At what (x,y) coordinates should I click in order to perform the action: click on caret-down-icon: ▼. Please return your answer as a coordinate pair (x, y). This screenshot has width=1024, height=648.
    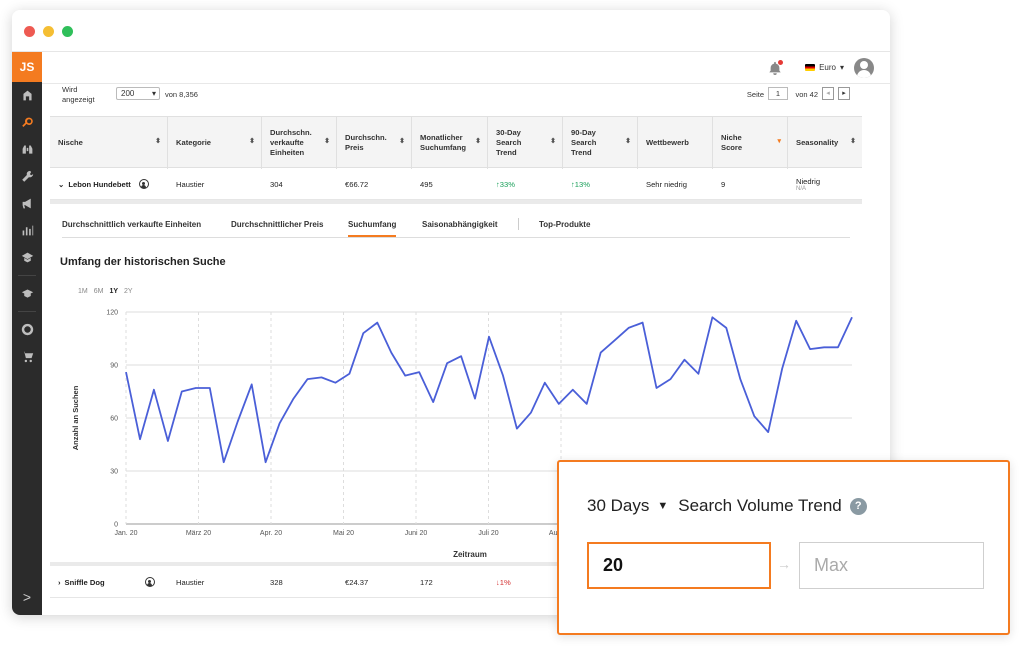
    Looking at the image, I should click on (663, 506).